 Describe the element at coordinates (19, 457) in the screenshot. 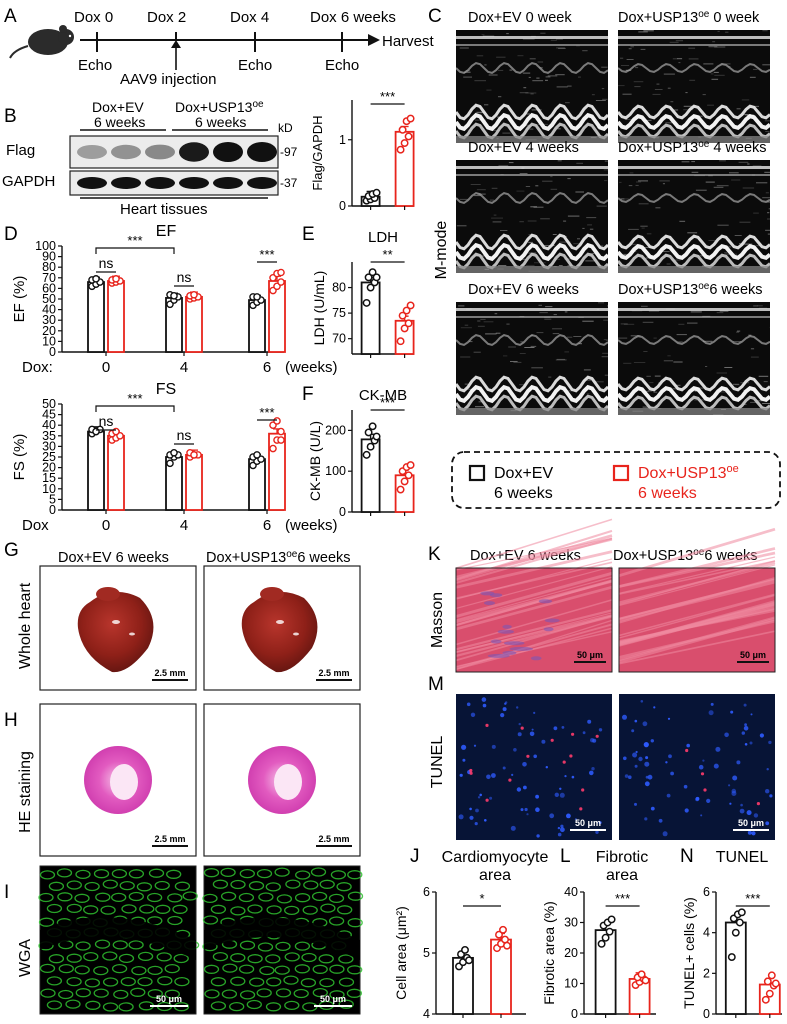

I see `y-axis-label: FS (%)` at that location.